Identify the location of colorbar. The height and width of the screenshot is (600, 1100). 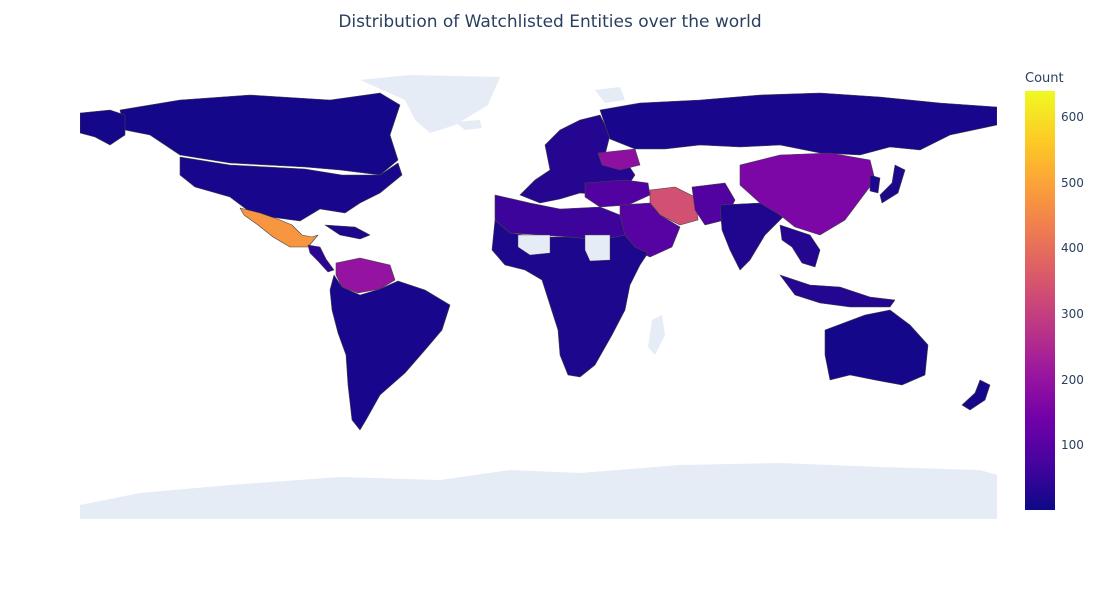
(1040, 300).